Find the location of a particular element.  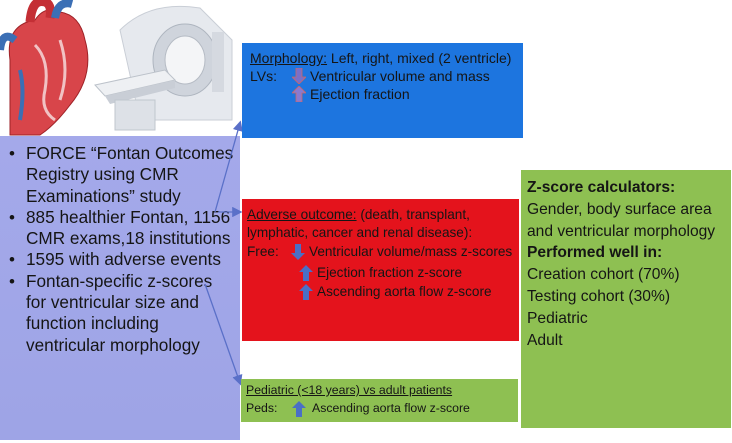

lvs-label: LVs: is located at coordinates (263, 76).